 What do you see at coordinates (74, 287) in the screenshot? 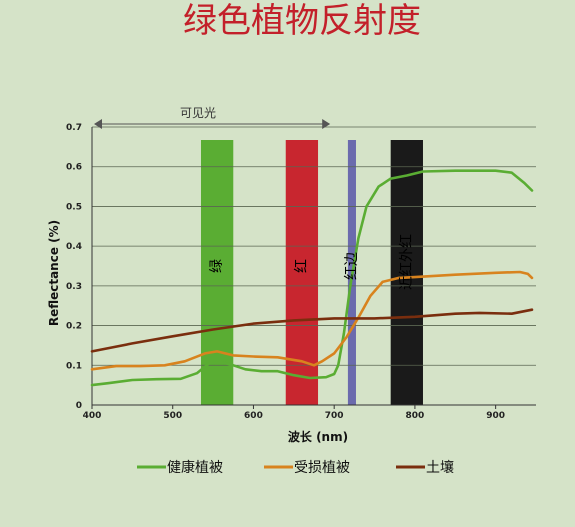
I see `y-tick-label: 0.3` at bounding box center [74, 287].